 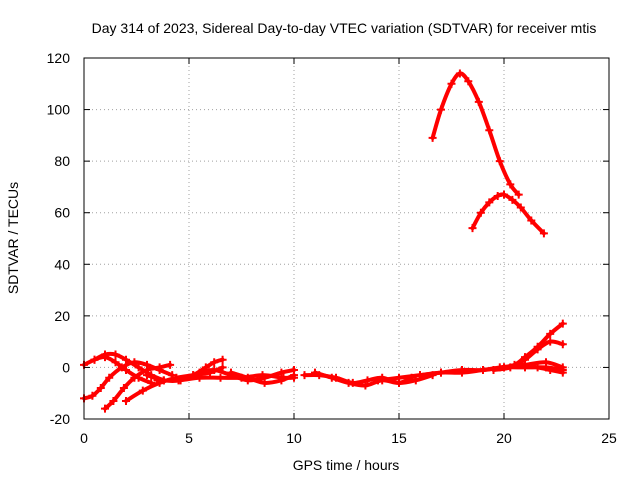 I want to click on y-axis-label: SDTVAR / TECUs, so click(x=13, y=238).